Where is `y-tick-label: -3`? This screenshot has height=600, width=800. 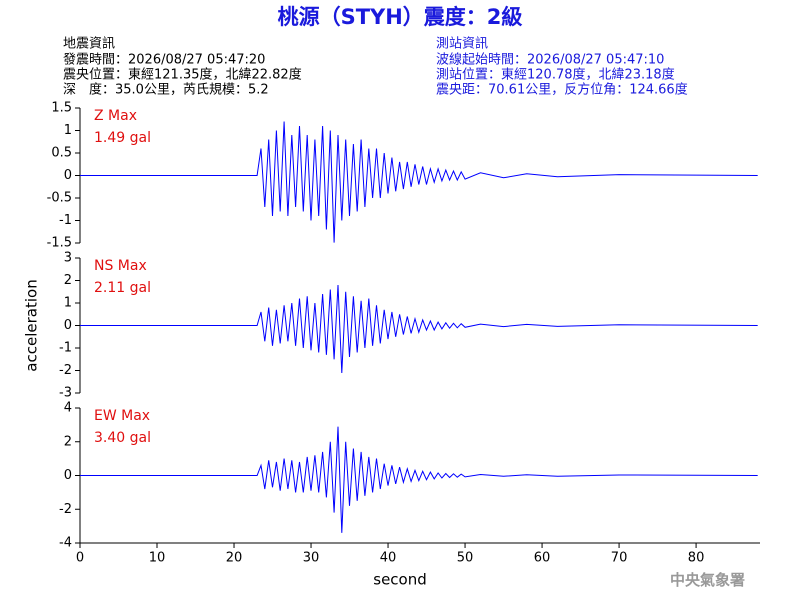 y-tick-label: -3 is located at coordinates (65, 393).